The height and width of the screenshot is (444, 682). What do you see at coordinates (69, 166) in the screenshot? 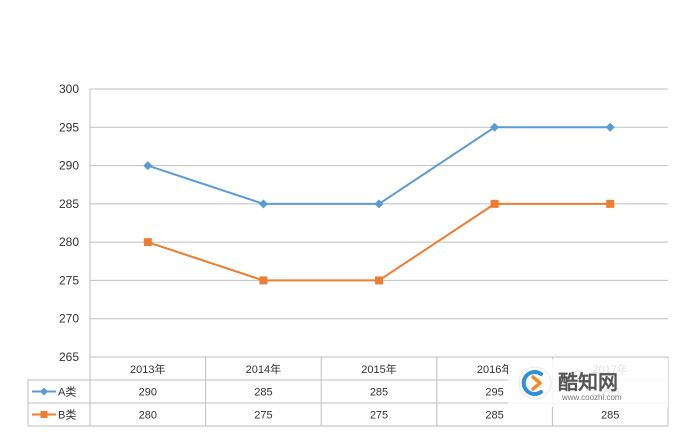
I see `y-tick-label: 290` at bounding box center [69, 166].